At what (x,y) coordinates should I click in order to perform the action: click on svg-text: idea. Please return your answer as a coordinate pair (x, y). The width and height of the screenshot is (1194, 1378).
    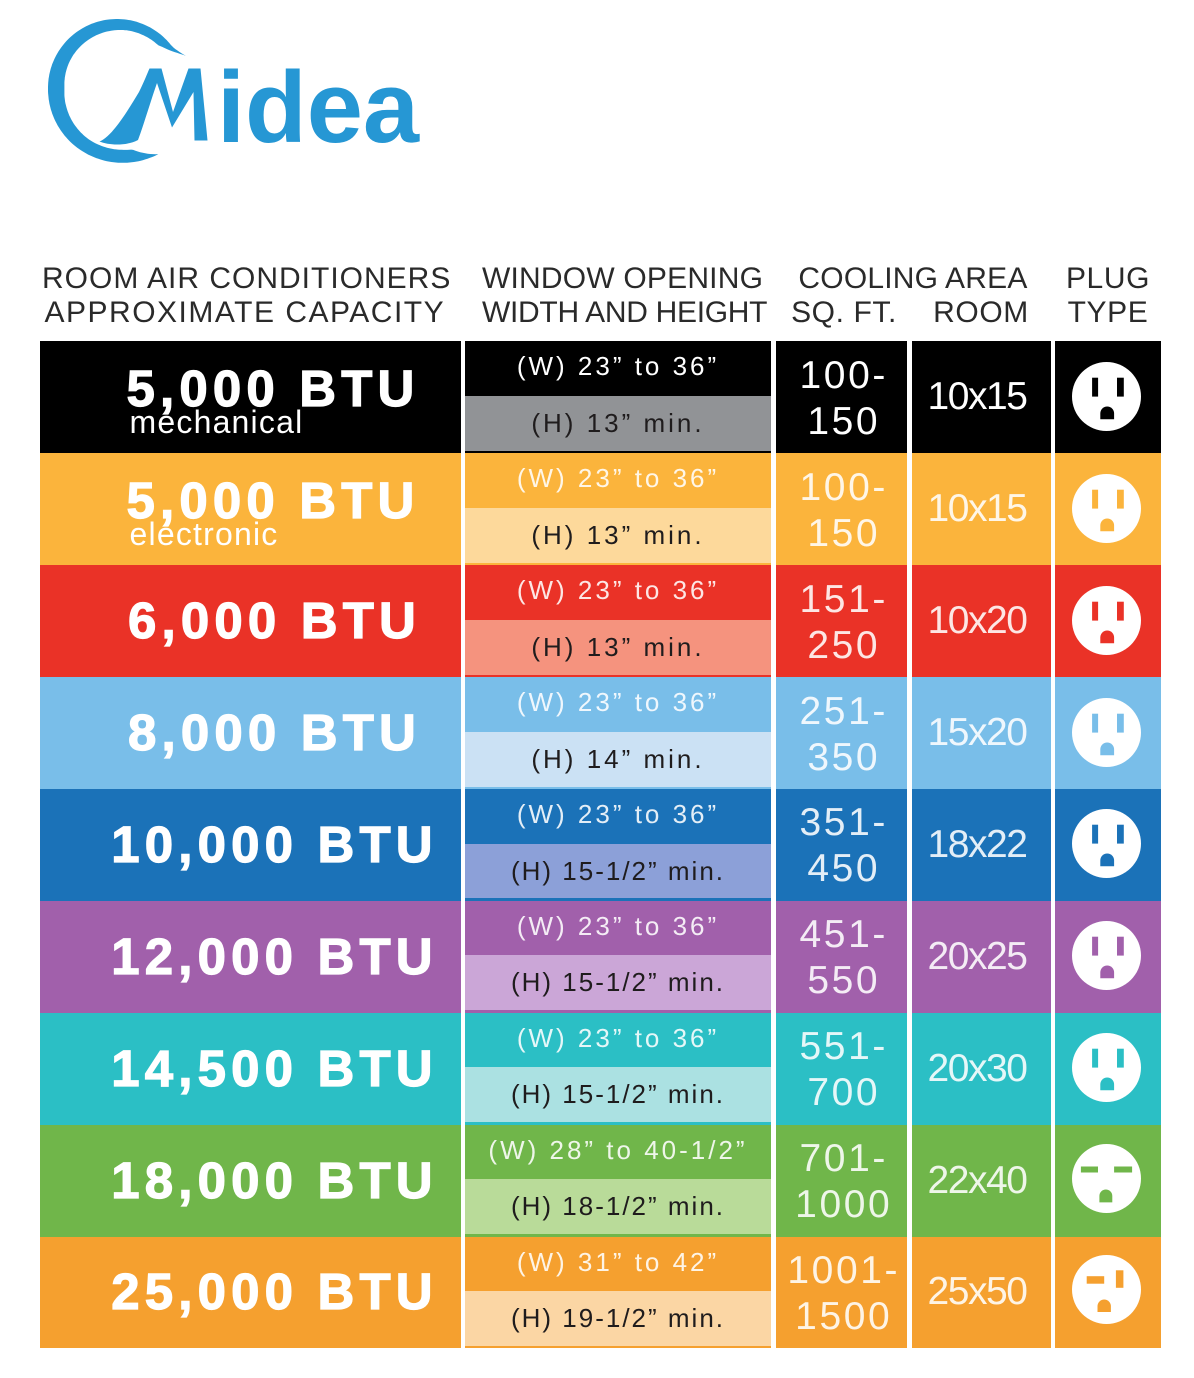
    Looking at the image, I should click on (318, 108).